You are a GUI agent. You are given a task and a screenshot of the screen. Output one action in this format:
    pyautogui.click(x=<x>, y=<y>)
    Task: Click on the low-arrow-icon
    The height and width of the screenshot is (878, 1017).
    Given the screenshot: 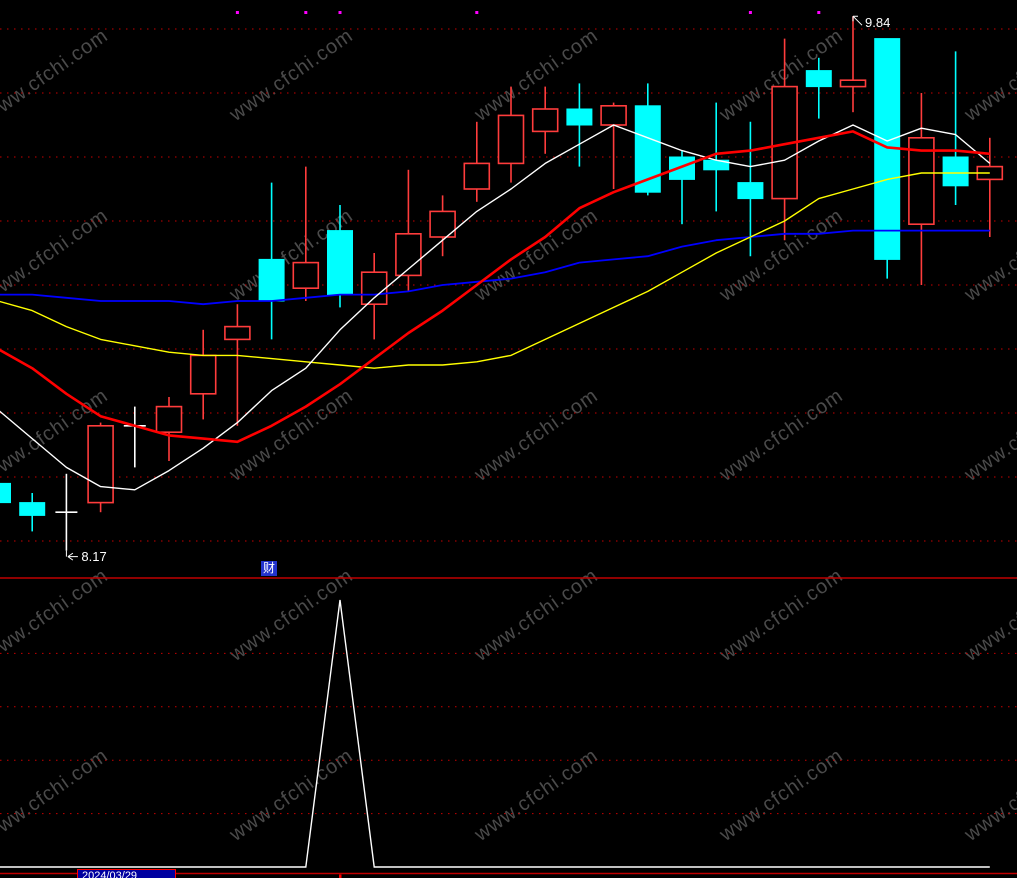 What is the action you would take?
    pyautogui.click(x=71, y=555)
    